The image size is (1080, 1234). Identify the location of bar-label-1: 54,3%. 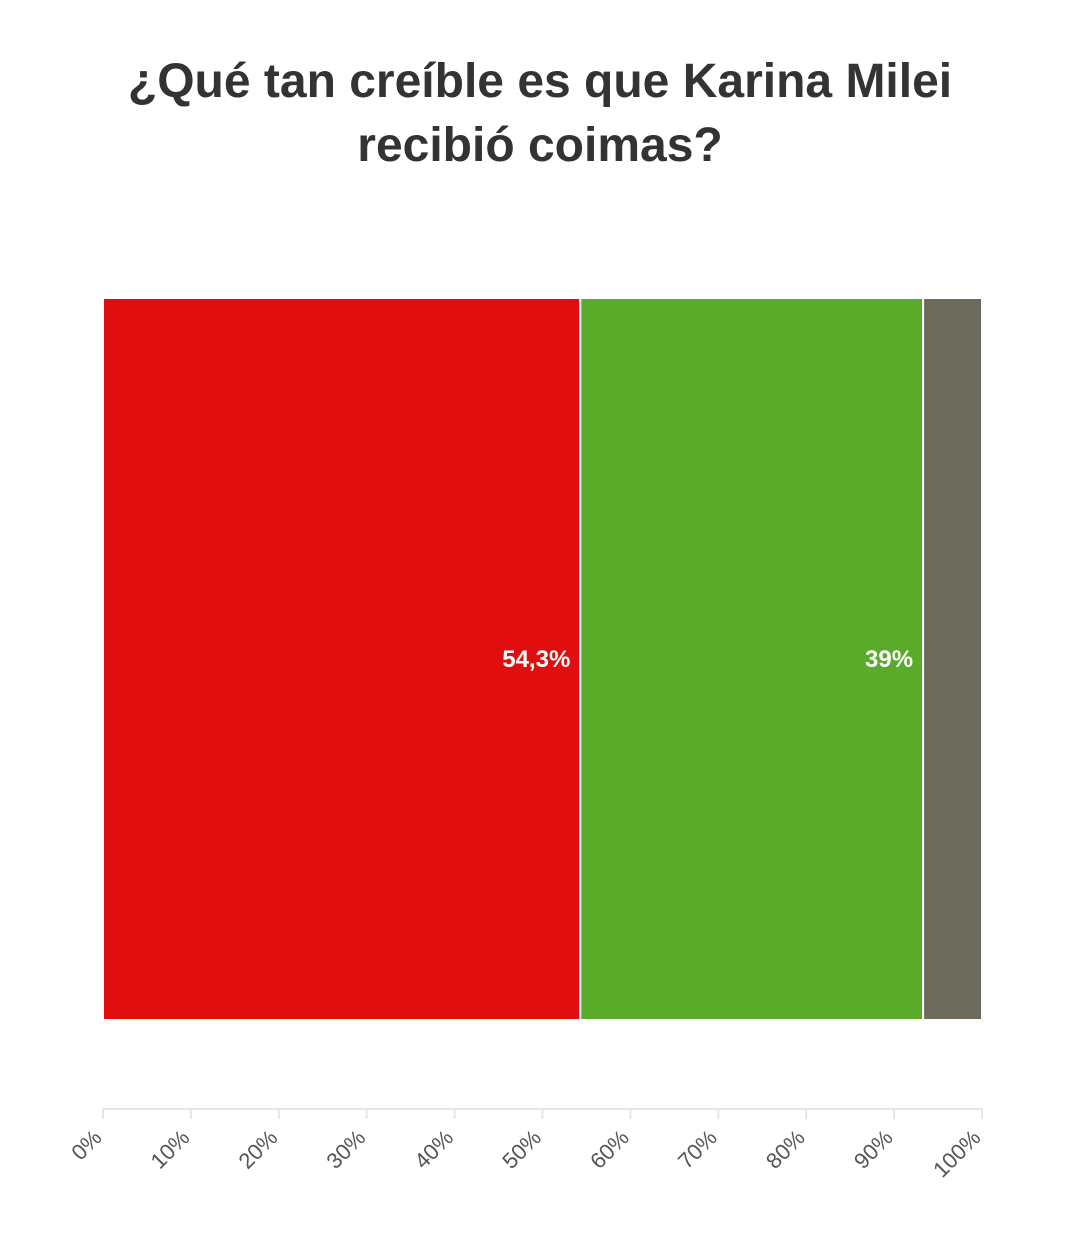
(536, 659).